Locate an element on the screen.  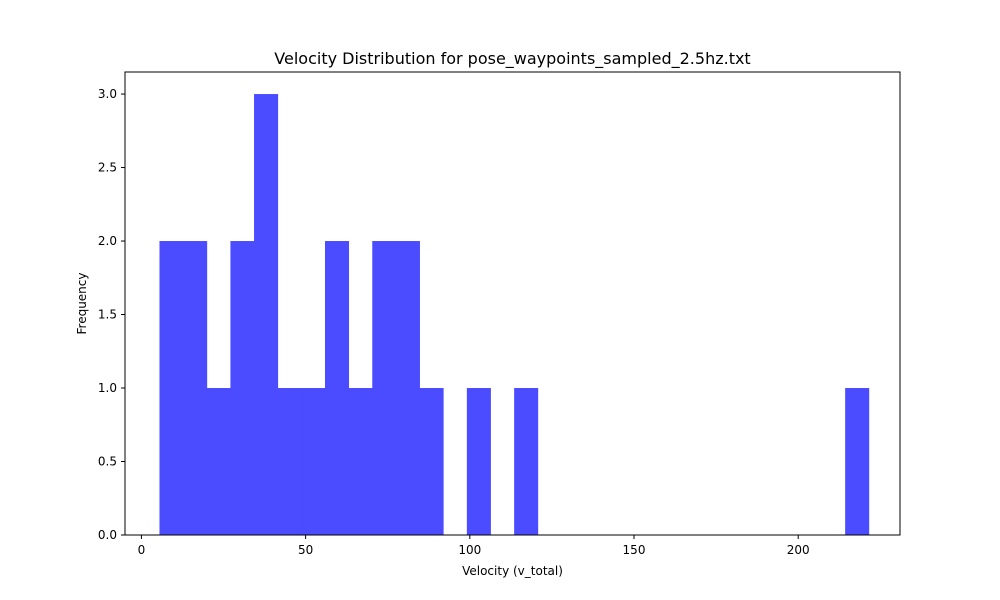
x-tick-label: 200 is located at coordinates (798, 550).